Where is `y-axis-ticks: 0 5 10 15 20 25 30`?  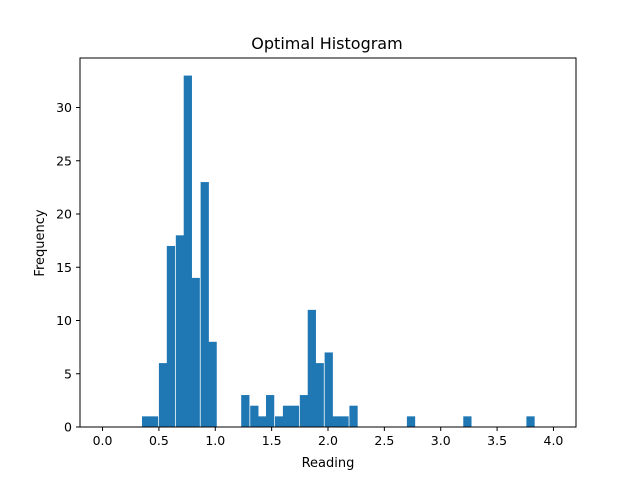 y-axis-ticks: 0 5 10 15 20 25 30 is located at coordinates (68, 267).